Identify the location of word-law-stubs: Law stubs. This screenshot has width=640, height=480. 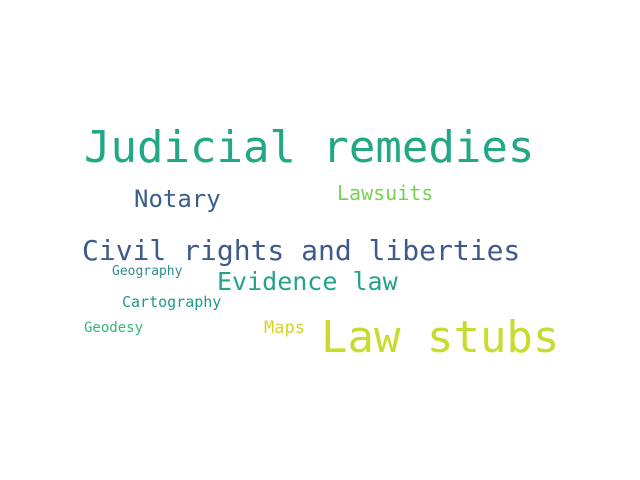
(440, 337).